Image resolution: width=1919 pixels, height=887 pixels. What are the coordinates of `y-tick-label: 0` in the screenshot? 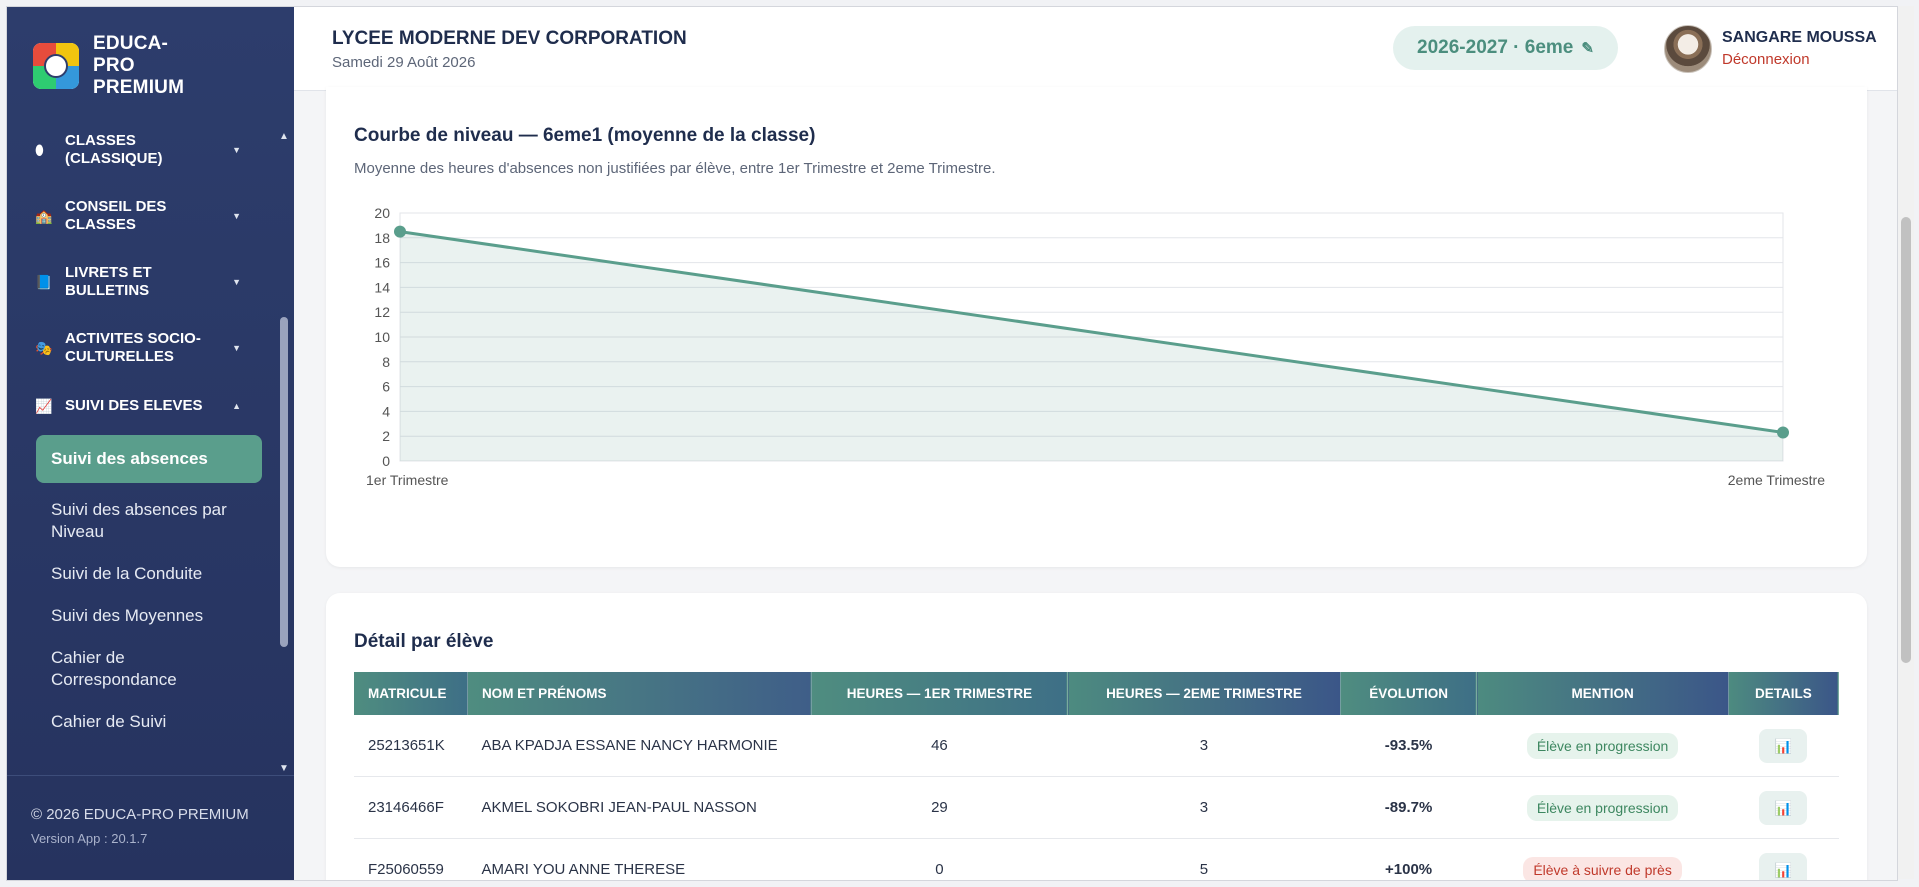 It's located at (386, 461).